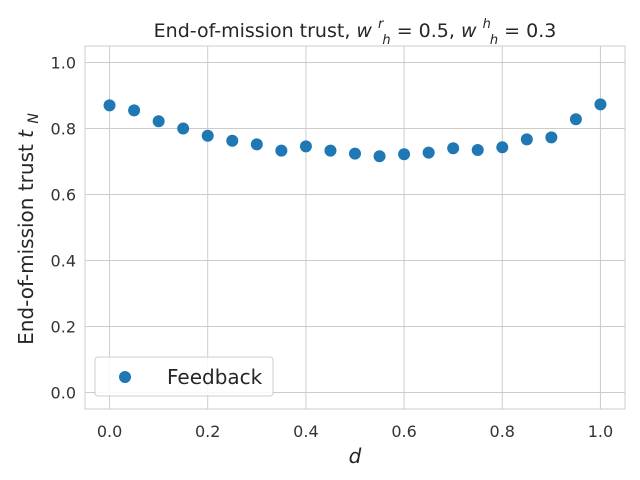  I want to click on legend-marker, so click(125, 377).